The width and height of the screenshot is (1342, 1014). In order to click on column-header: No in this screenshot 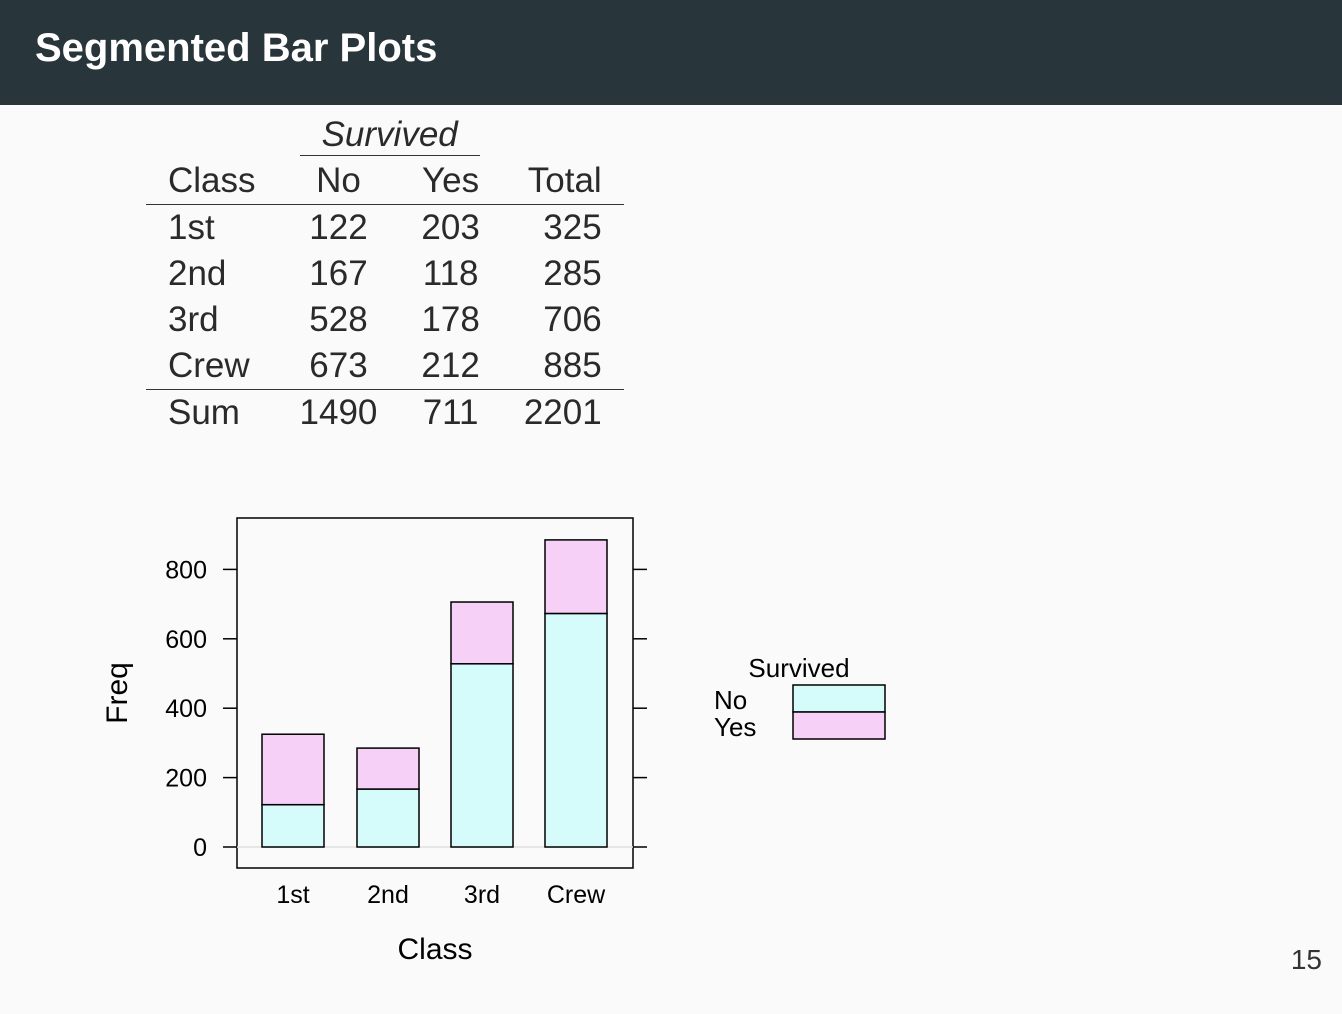, I will do `click(338, 181)`.